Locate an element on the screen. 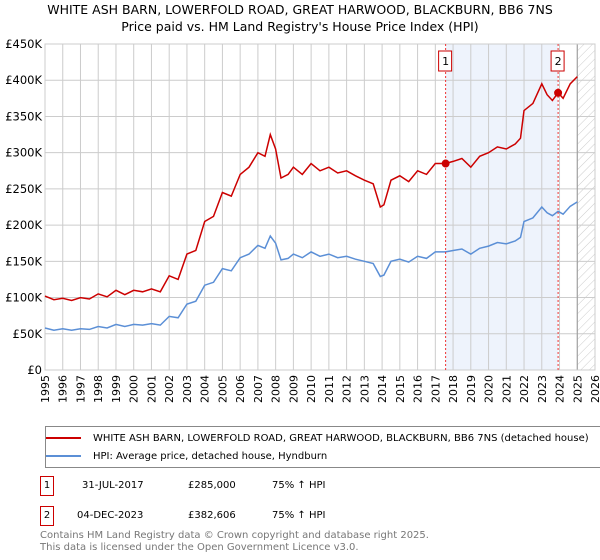 The width and height of the screenshot is (600, 560). x-tick-label: 2018 is located at coordinates (453, 389).